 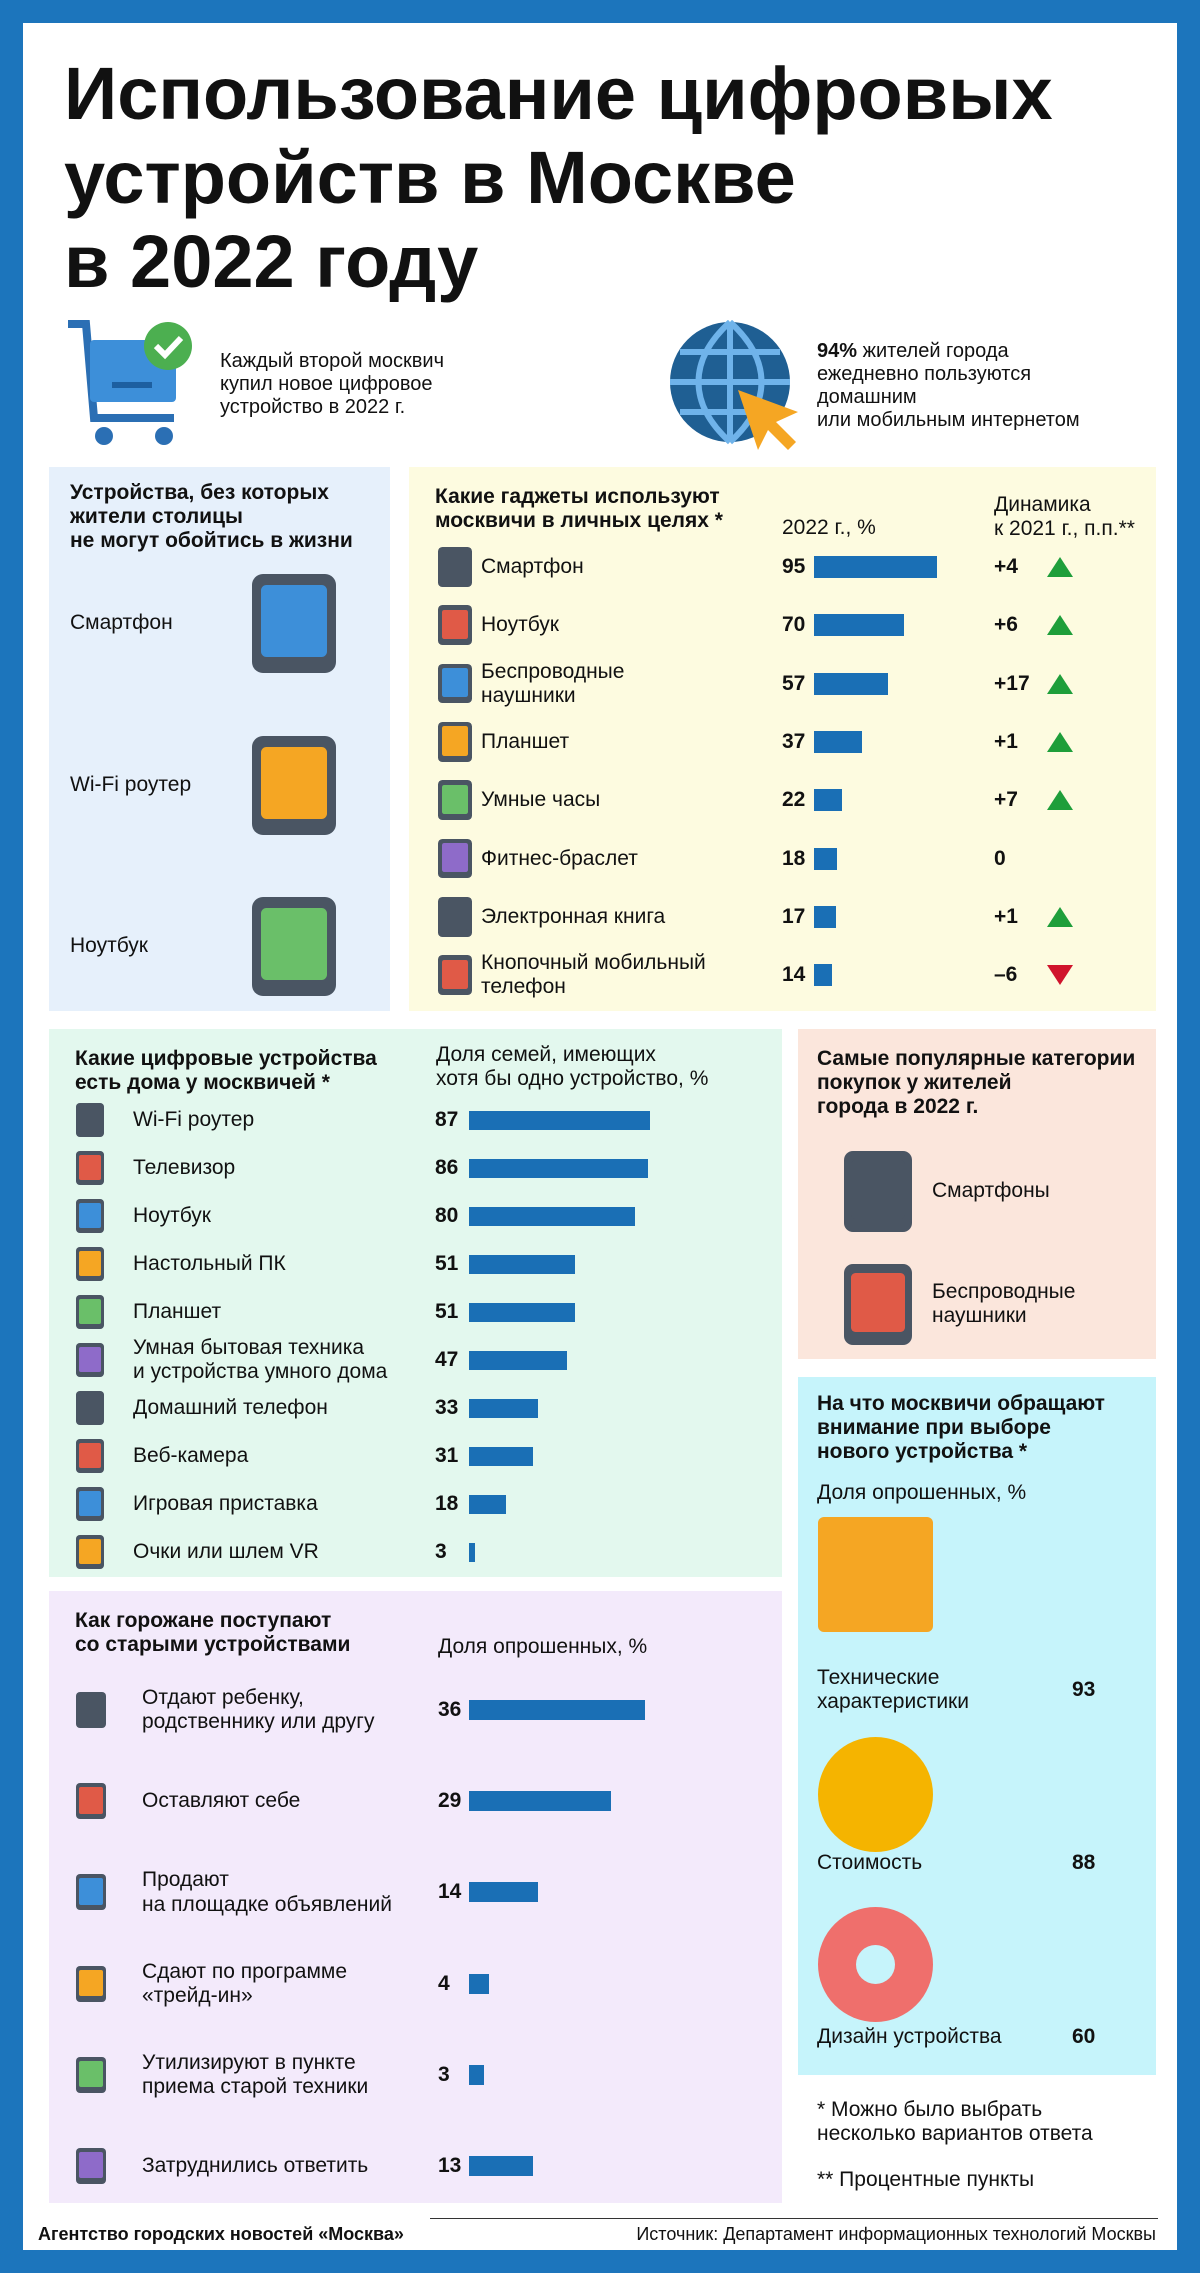 I want to click on value-header: Доля опрошенных, %, so click(x=543, y=1646).